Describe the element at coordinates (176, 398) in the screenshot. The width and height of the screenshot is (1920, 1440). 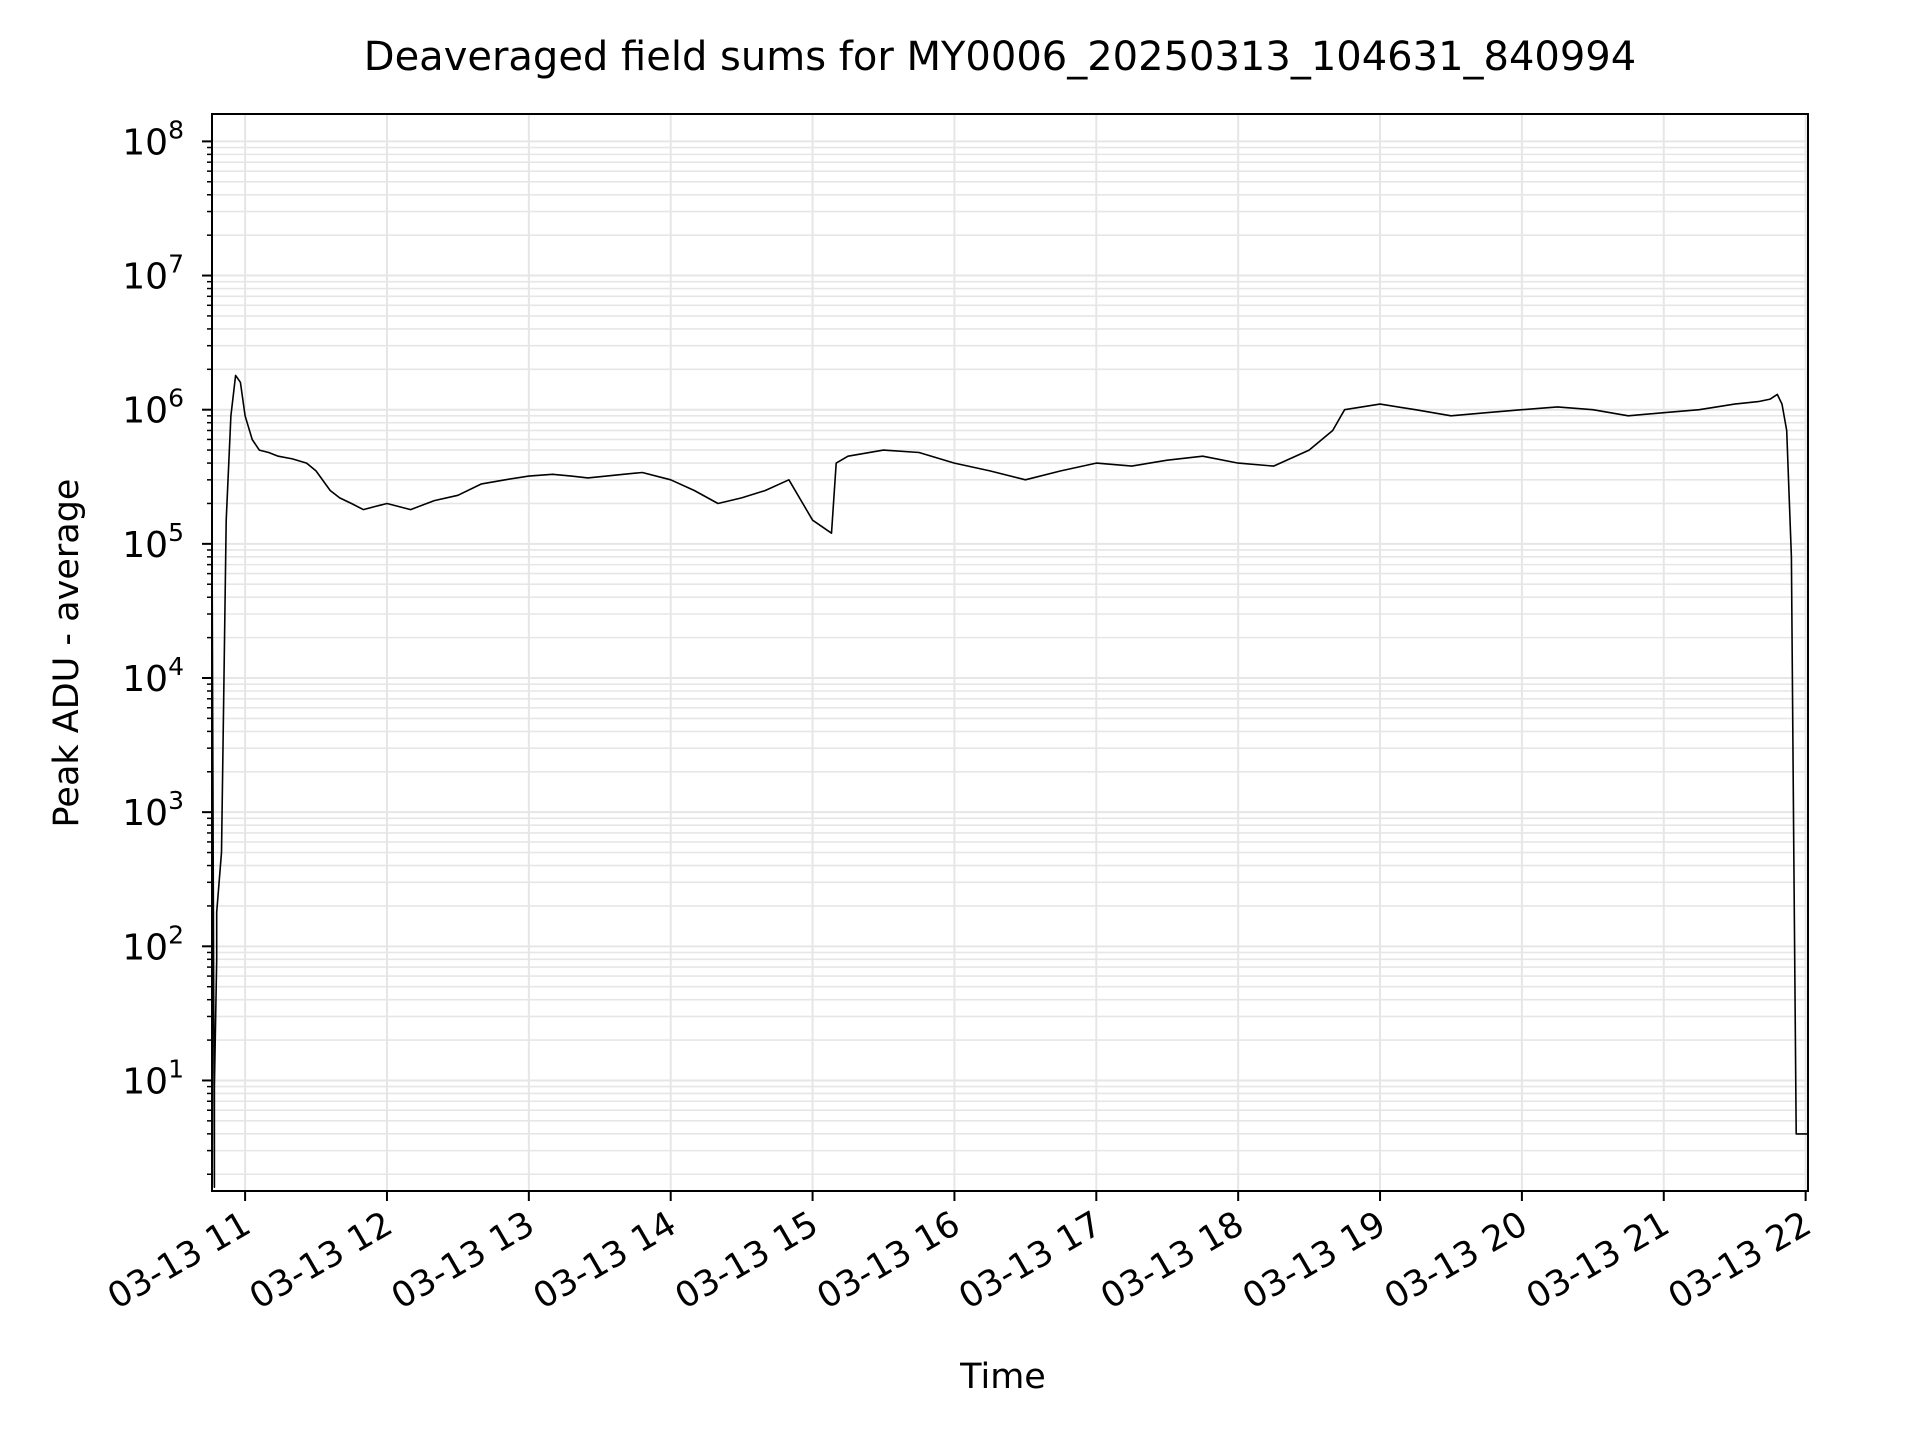
I see `y-tick-label-exponent: 6` at that location.